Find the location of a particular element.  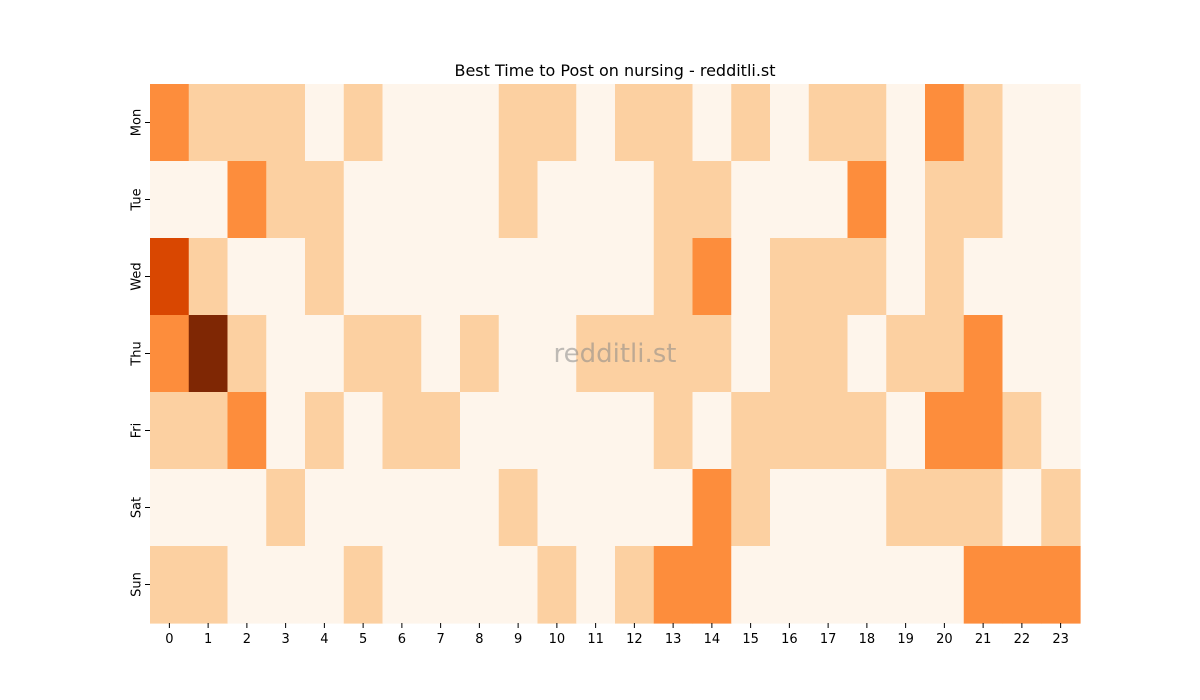

x-tick-label-3: 3 is located at coordinates (285, 639).